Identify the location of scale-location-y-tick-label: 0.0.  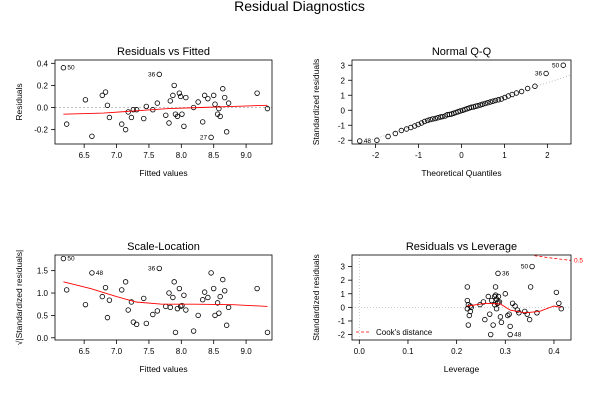
(43, 338).